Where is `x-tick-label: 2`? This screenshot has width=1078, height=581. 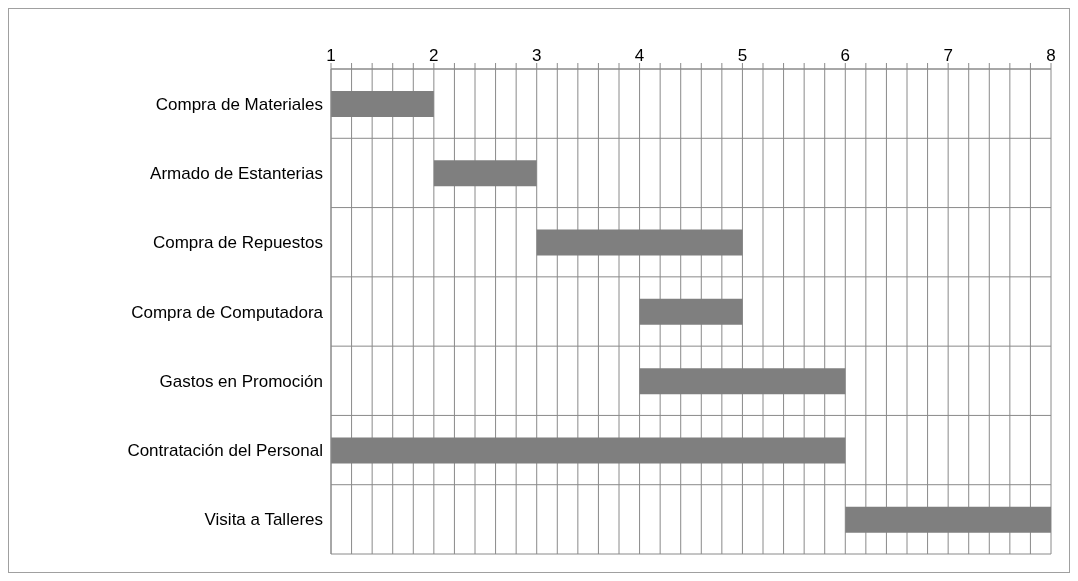 x-tick-label: 2 is located at coordinates (434, 55).